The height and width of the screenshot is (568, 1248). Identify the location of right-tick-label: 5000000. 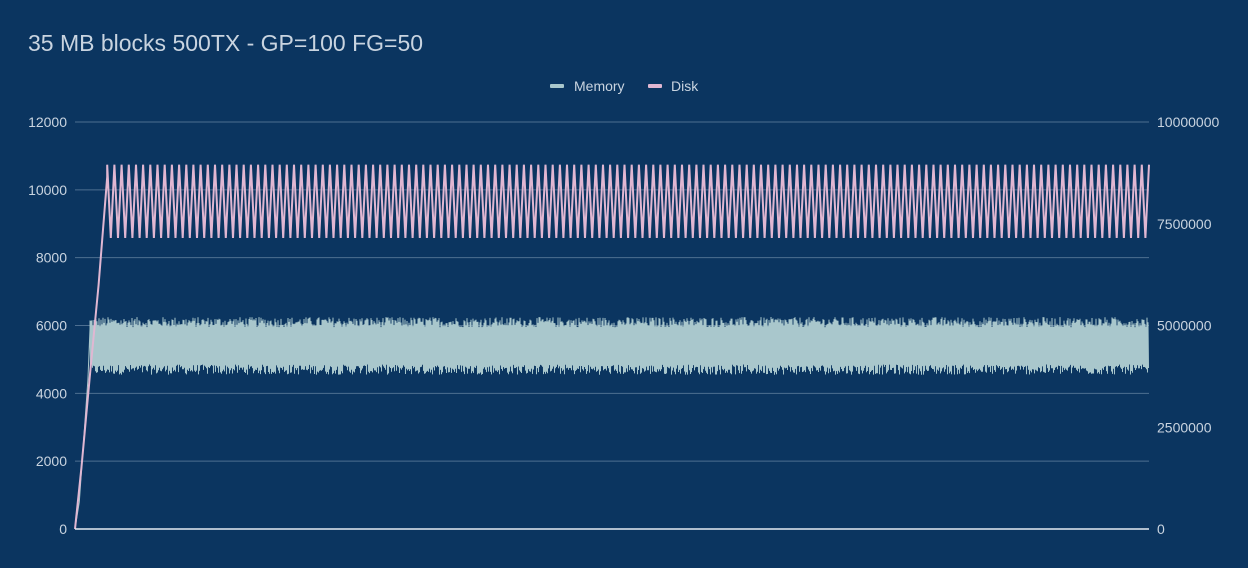
(1184, 326).